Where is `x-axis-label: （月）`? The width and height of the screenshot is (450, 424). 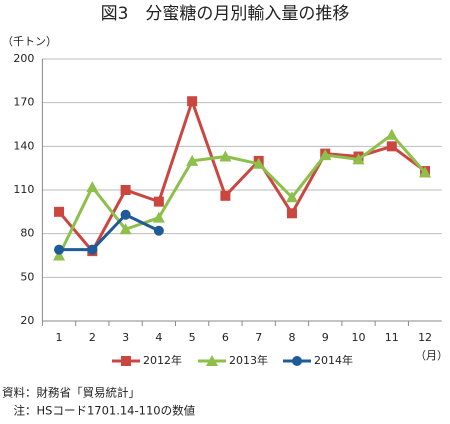 x-axis-label: （月） is located at coordinates (431, 355).